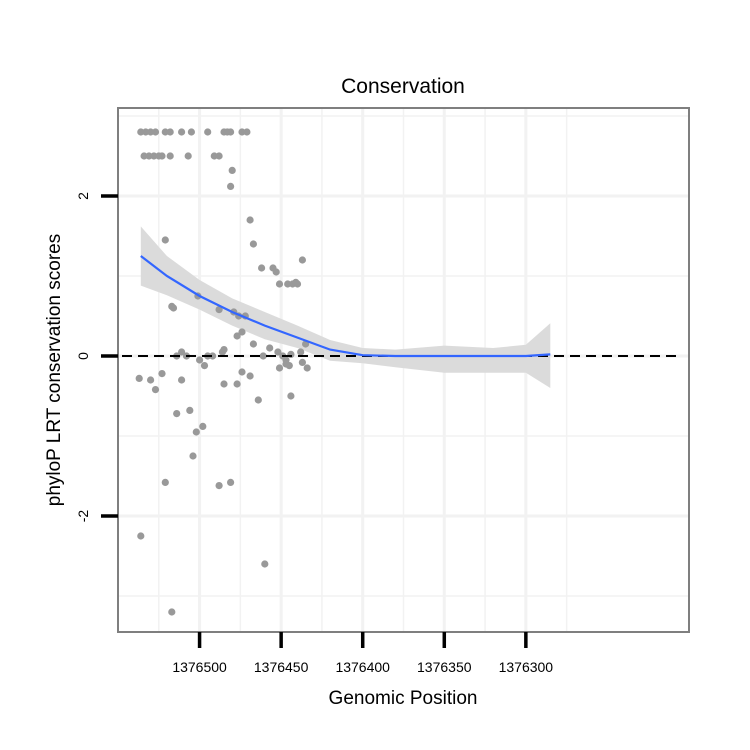 Image resolution: width=750 pixels, height=750 pixels. I want to click on y-tick-label: 2, so click(83, 196).